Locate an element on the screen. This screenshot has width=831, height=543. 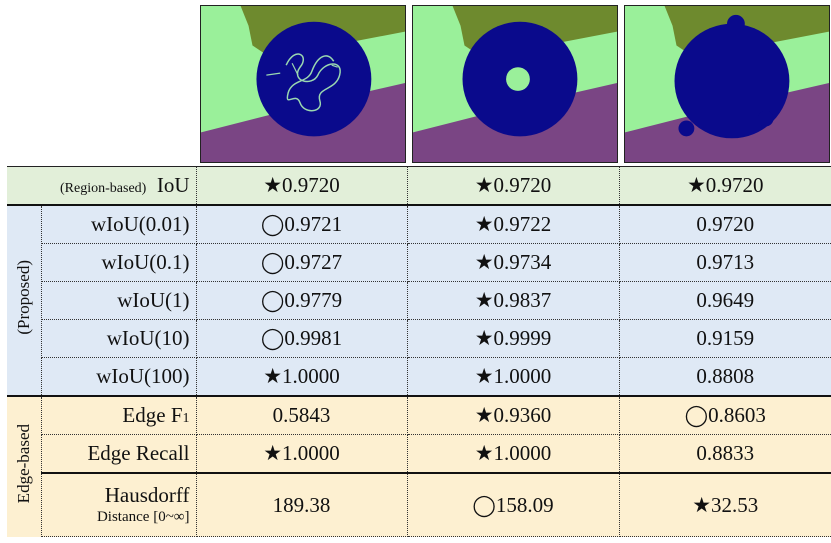
value-cell: ◯0.8603 is located at coordinates (725, 415).